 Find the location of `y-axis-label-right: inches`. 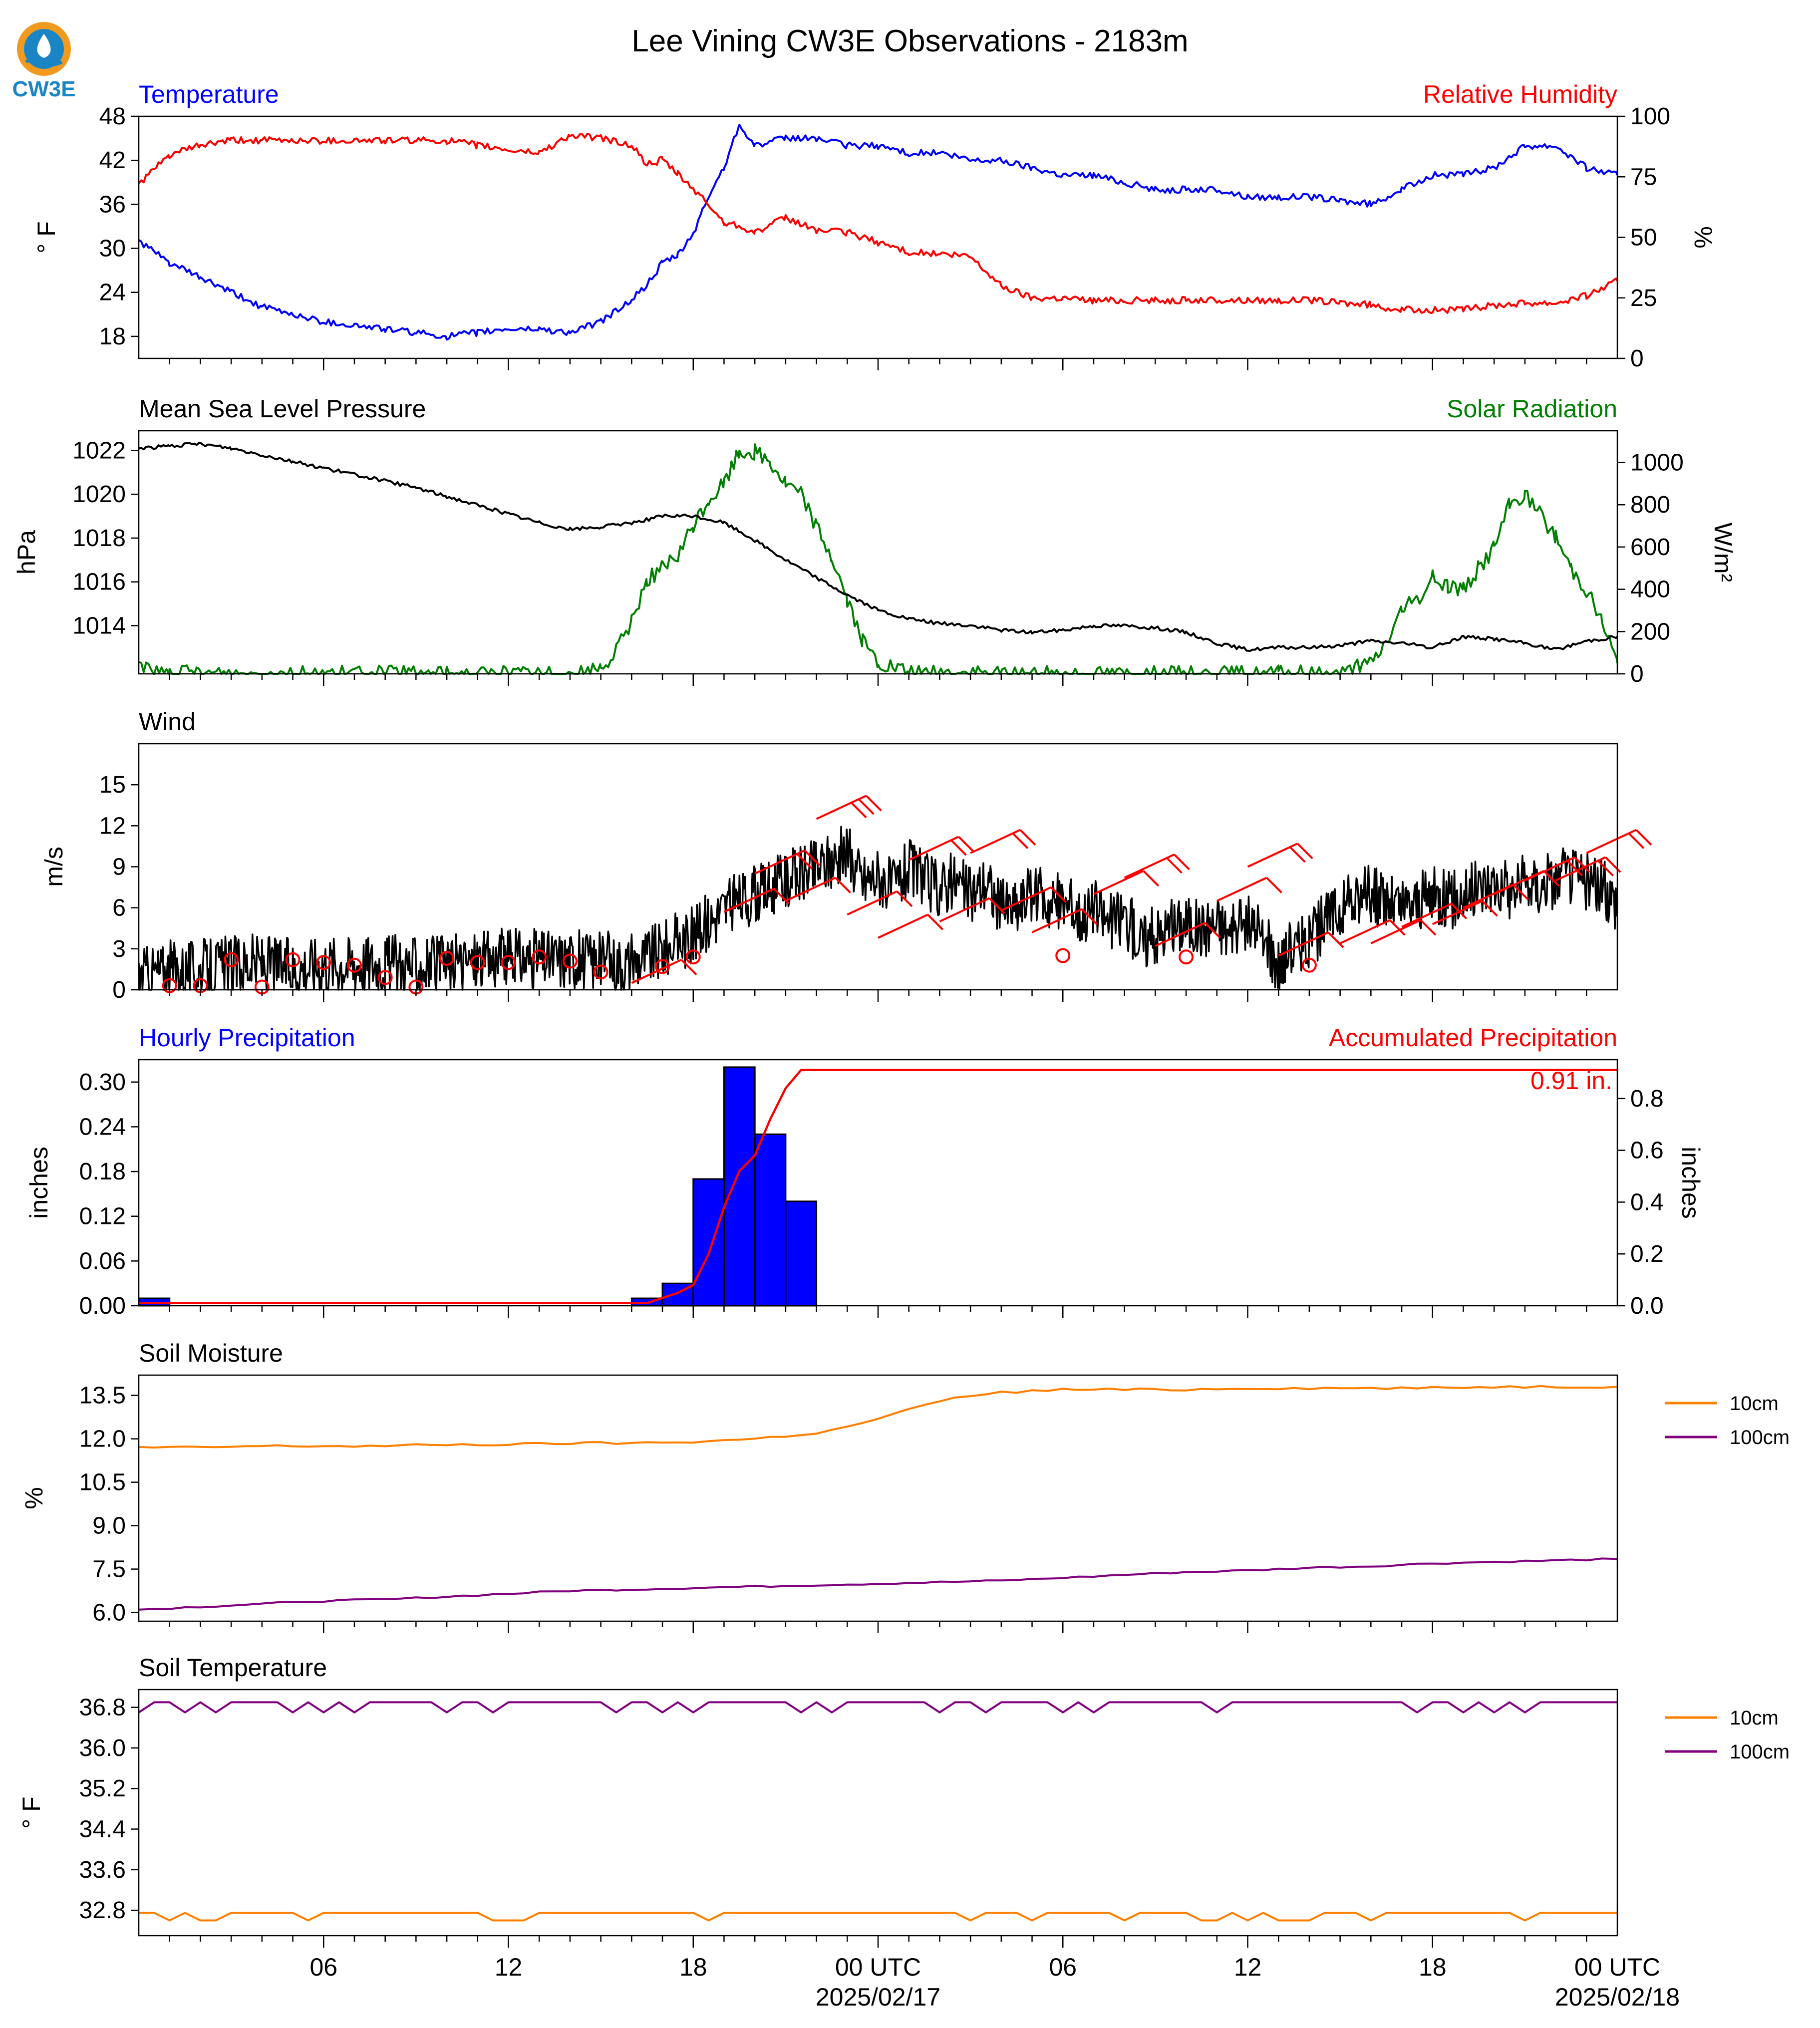

y-axis-label-right: inches is located at coordinates (1691, 1183).